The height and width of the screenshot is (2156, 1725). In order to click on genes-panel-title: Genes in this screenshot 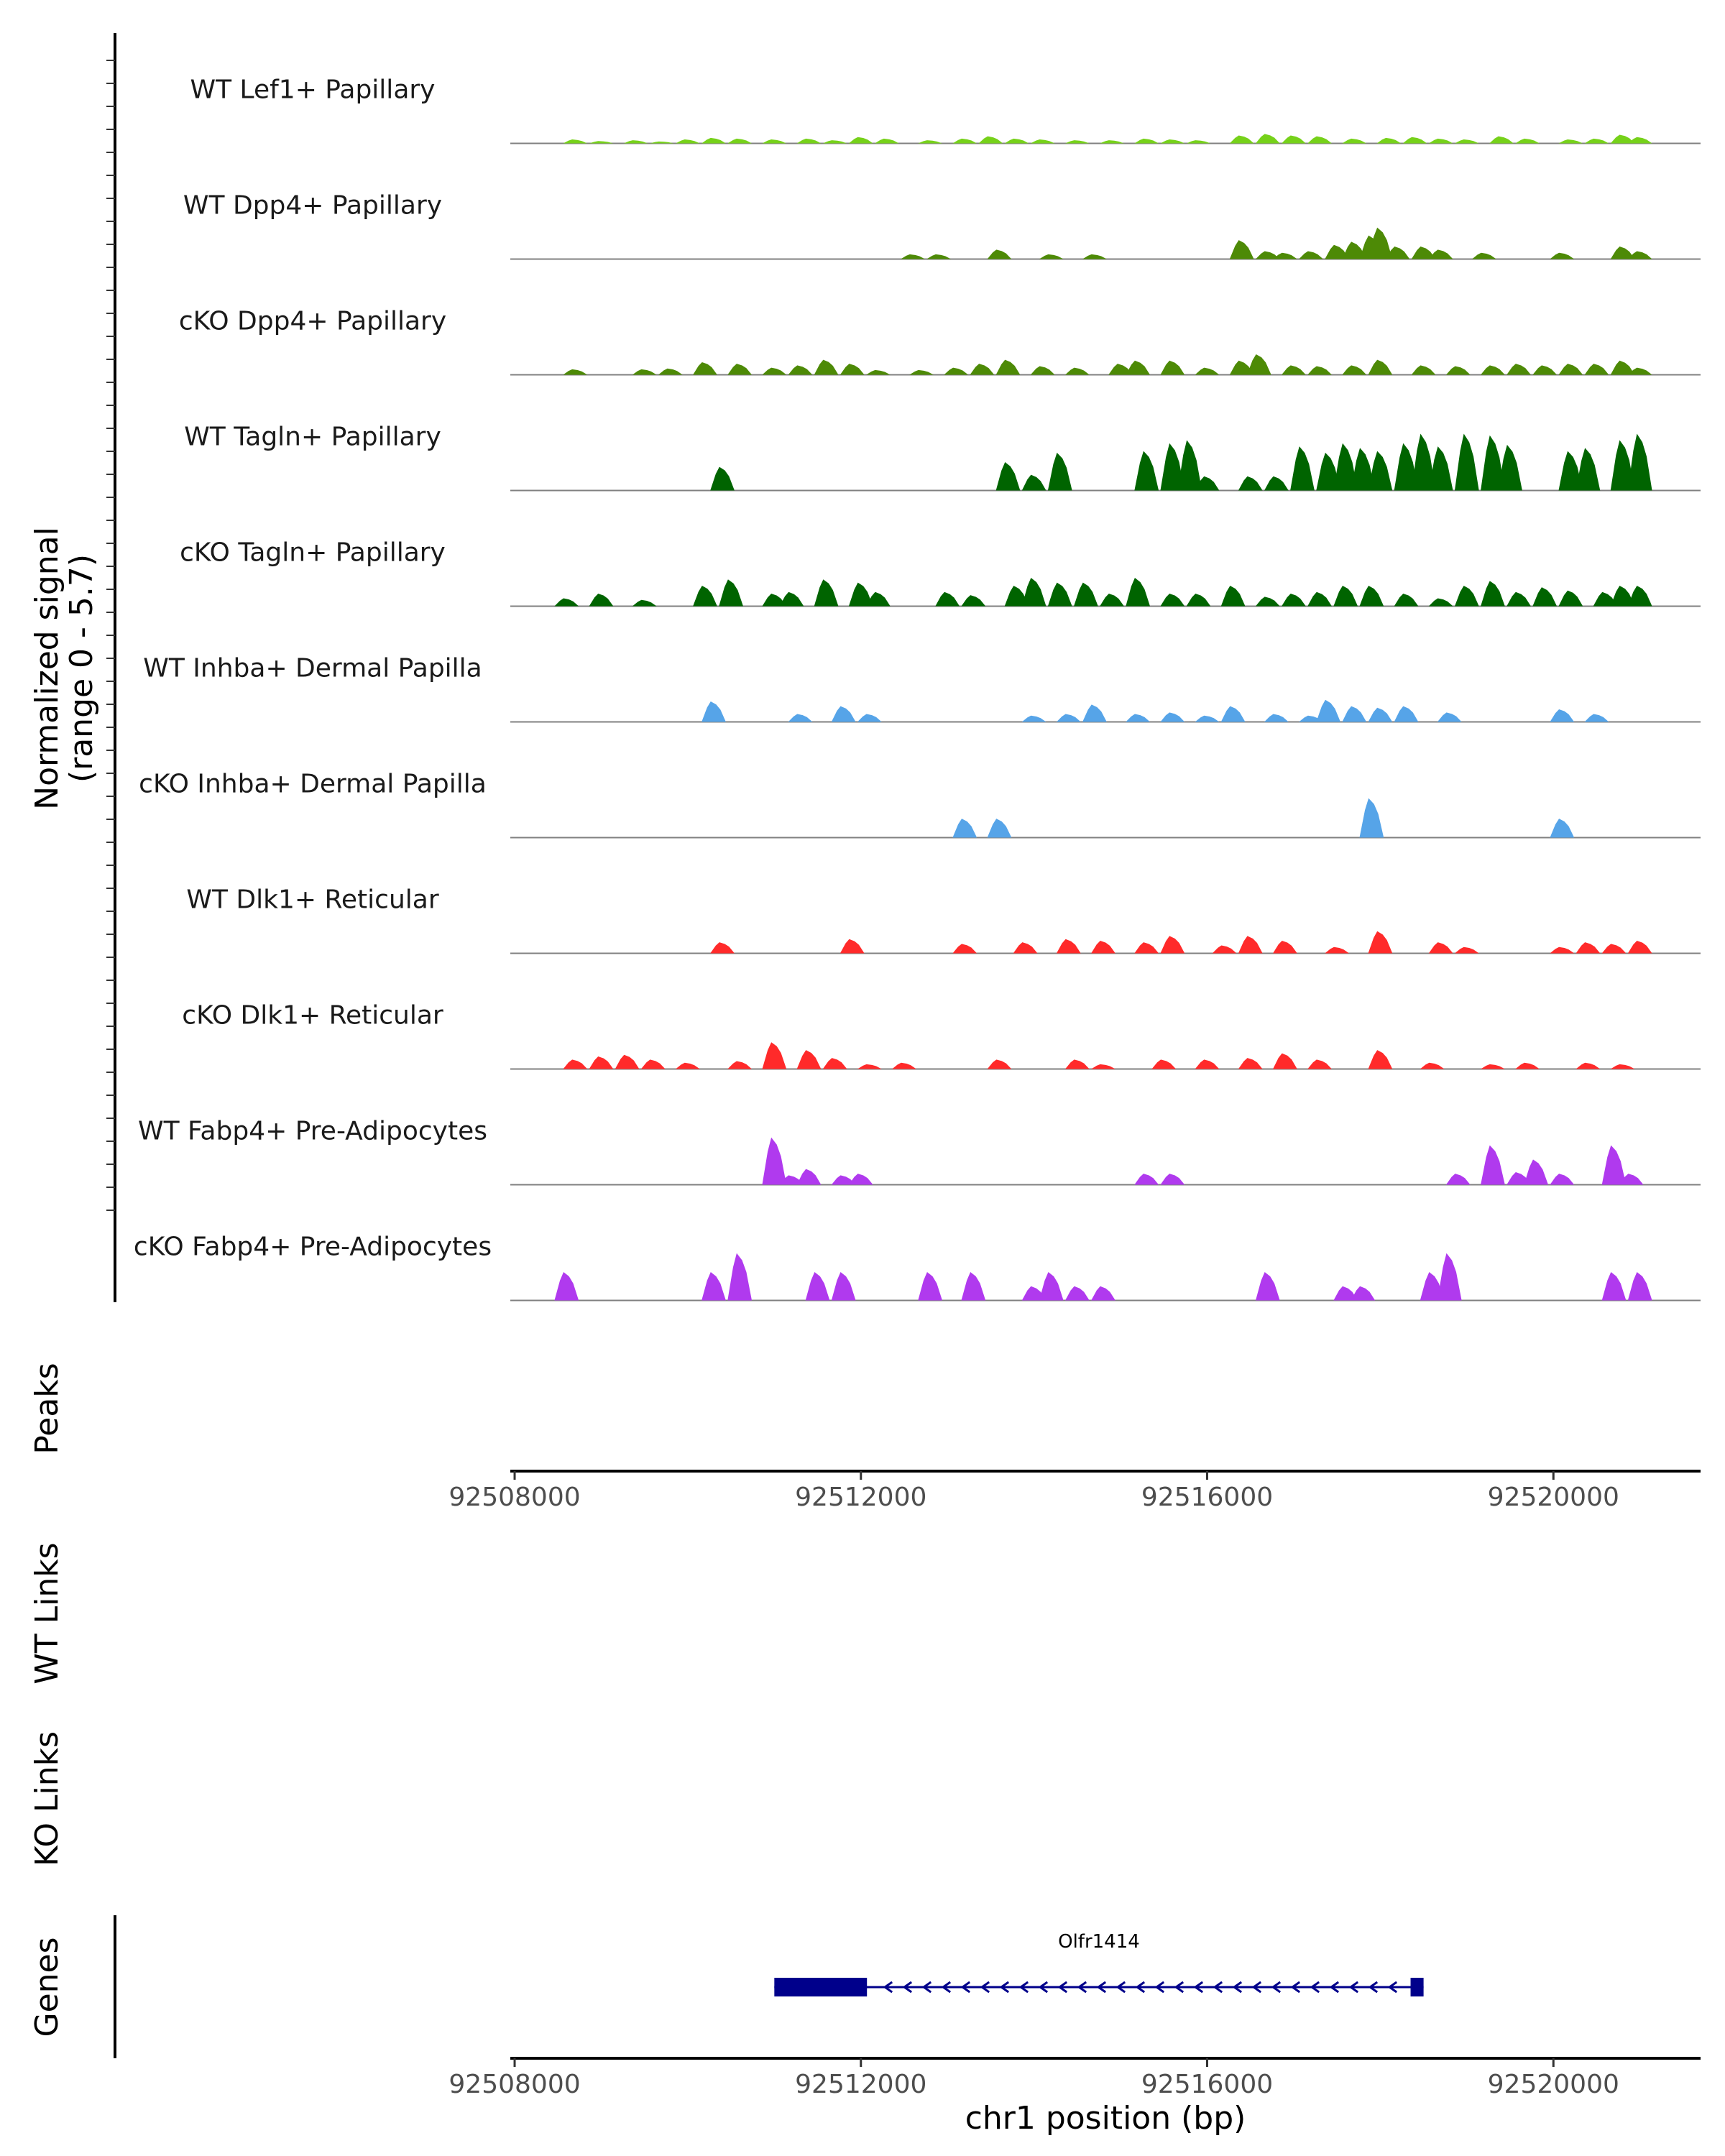, I will do `click(47, 1987)`.